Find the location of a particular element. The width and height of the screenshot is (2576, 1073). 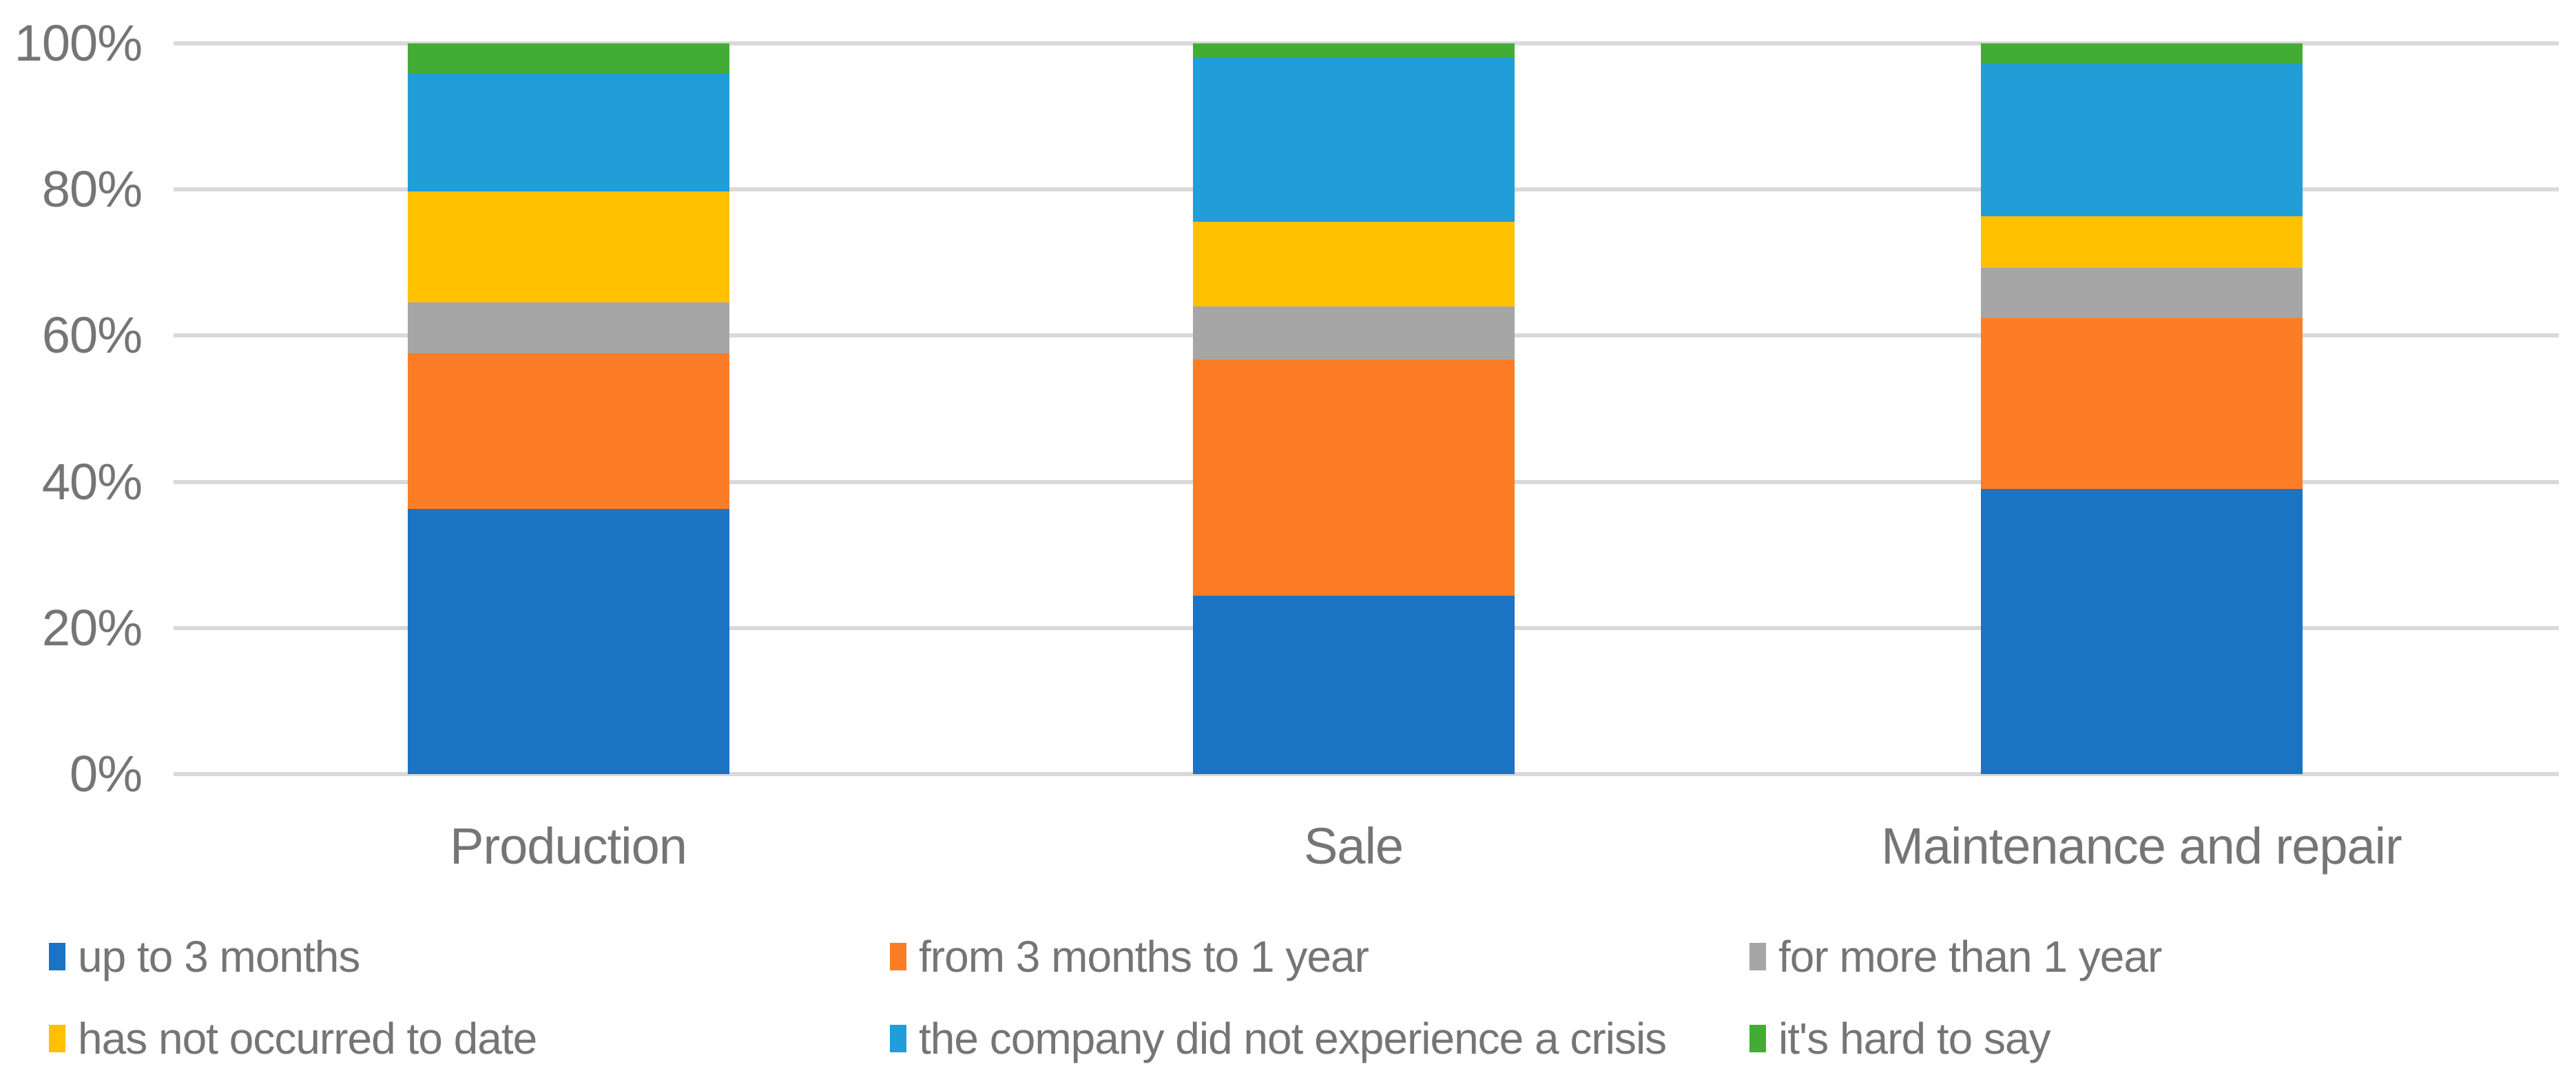

legend-item-up-to-3-months: up to 3 months is located at coordinates (204, 957).